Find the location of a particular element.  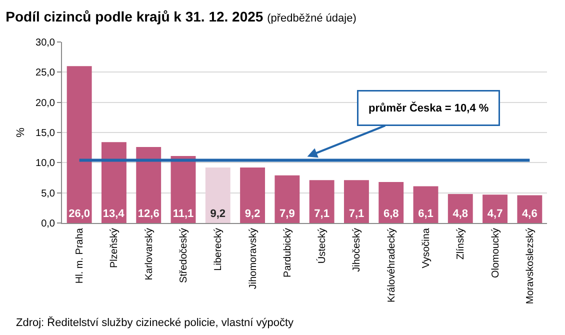

x-tick-label: Moravskoslezský is located at coordinates (530, 266).